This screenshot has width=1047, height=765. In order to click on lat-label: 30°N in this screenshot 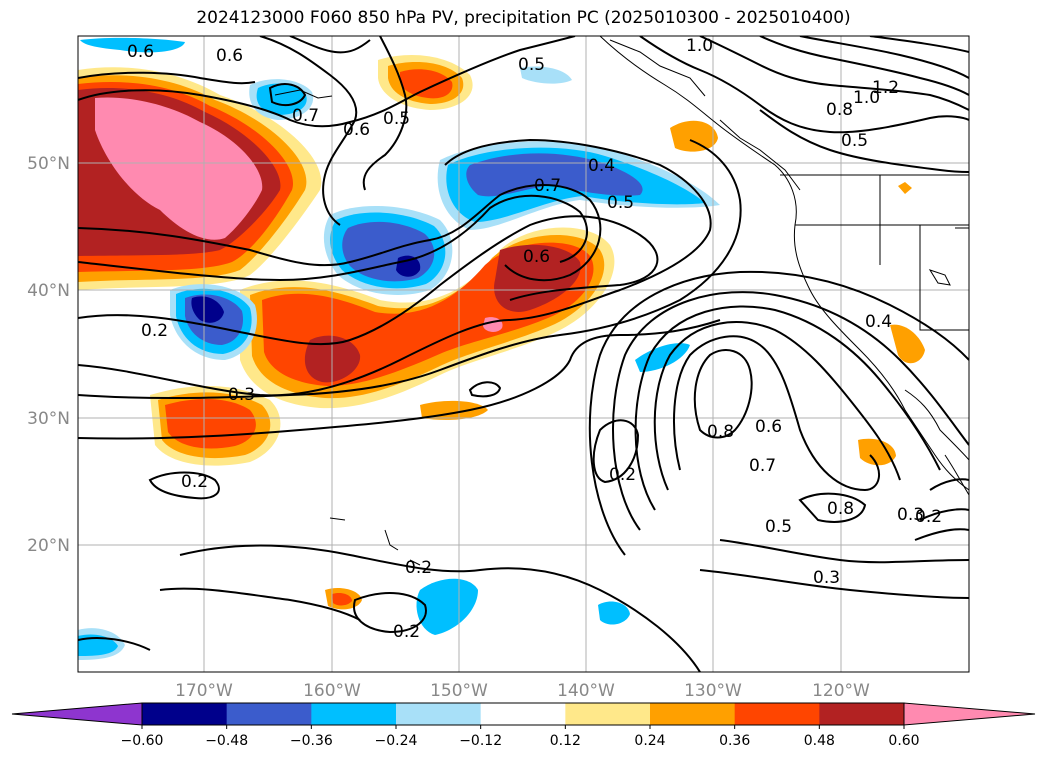, I will do `click(48, 419)`.